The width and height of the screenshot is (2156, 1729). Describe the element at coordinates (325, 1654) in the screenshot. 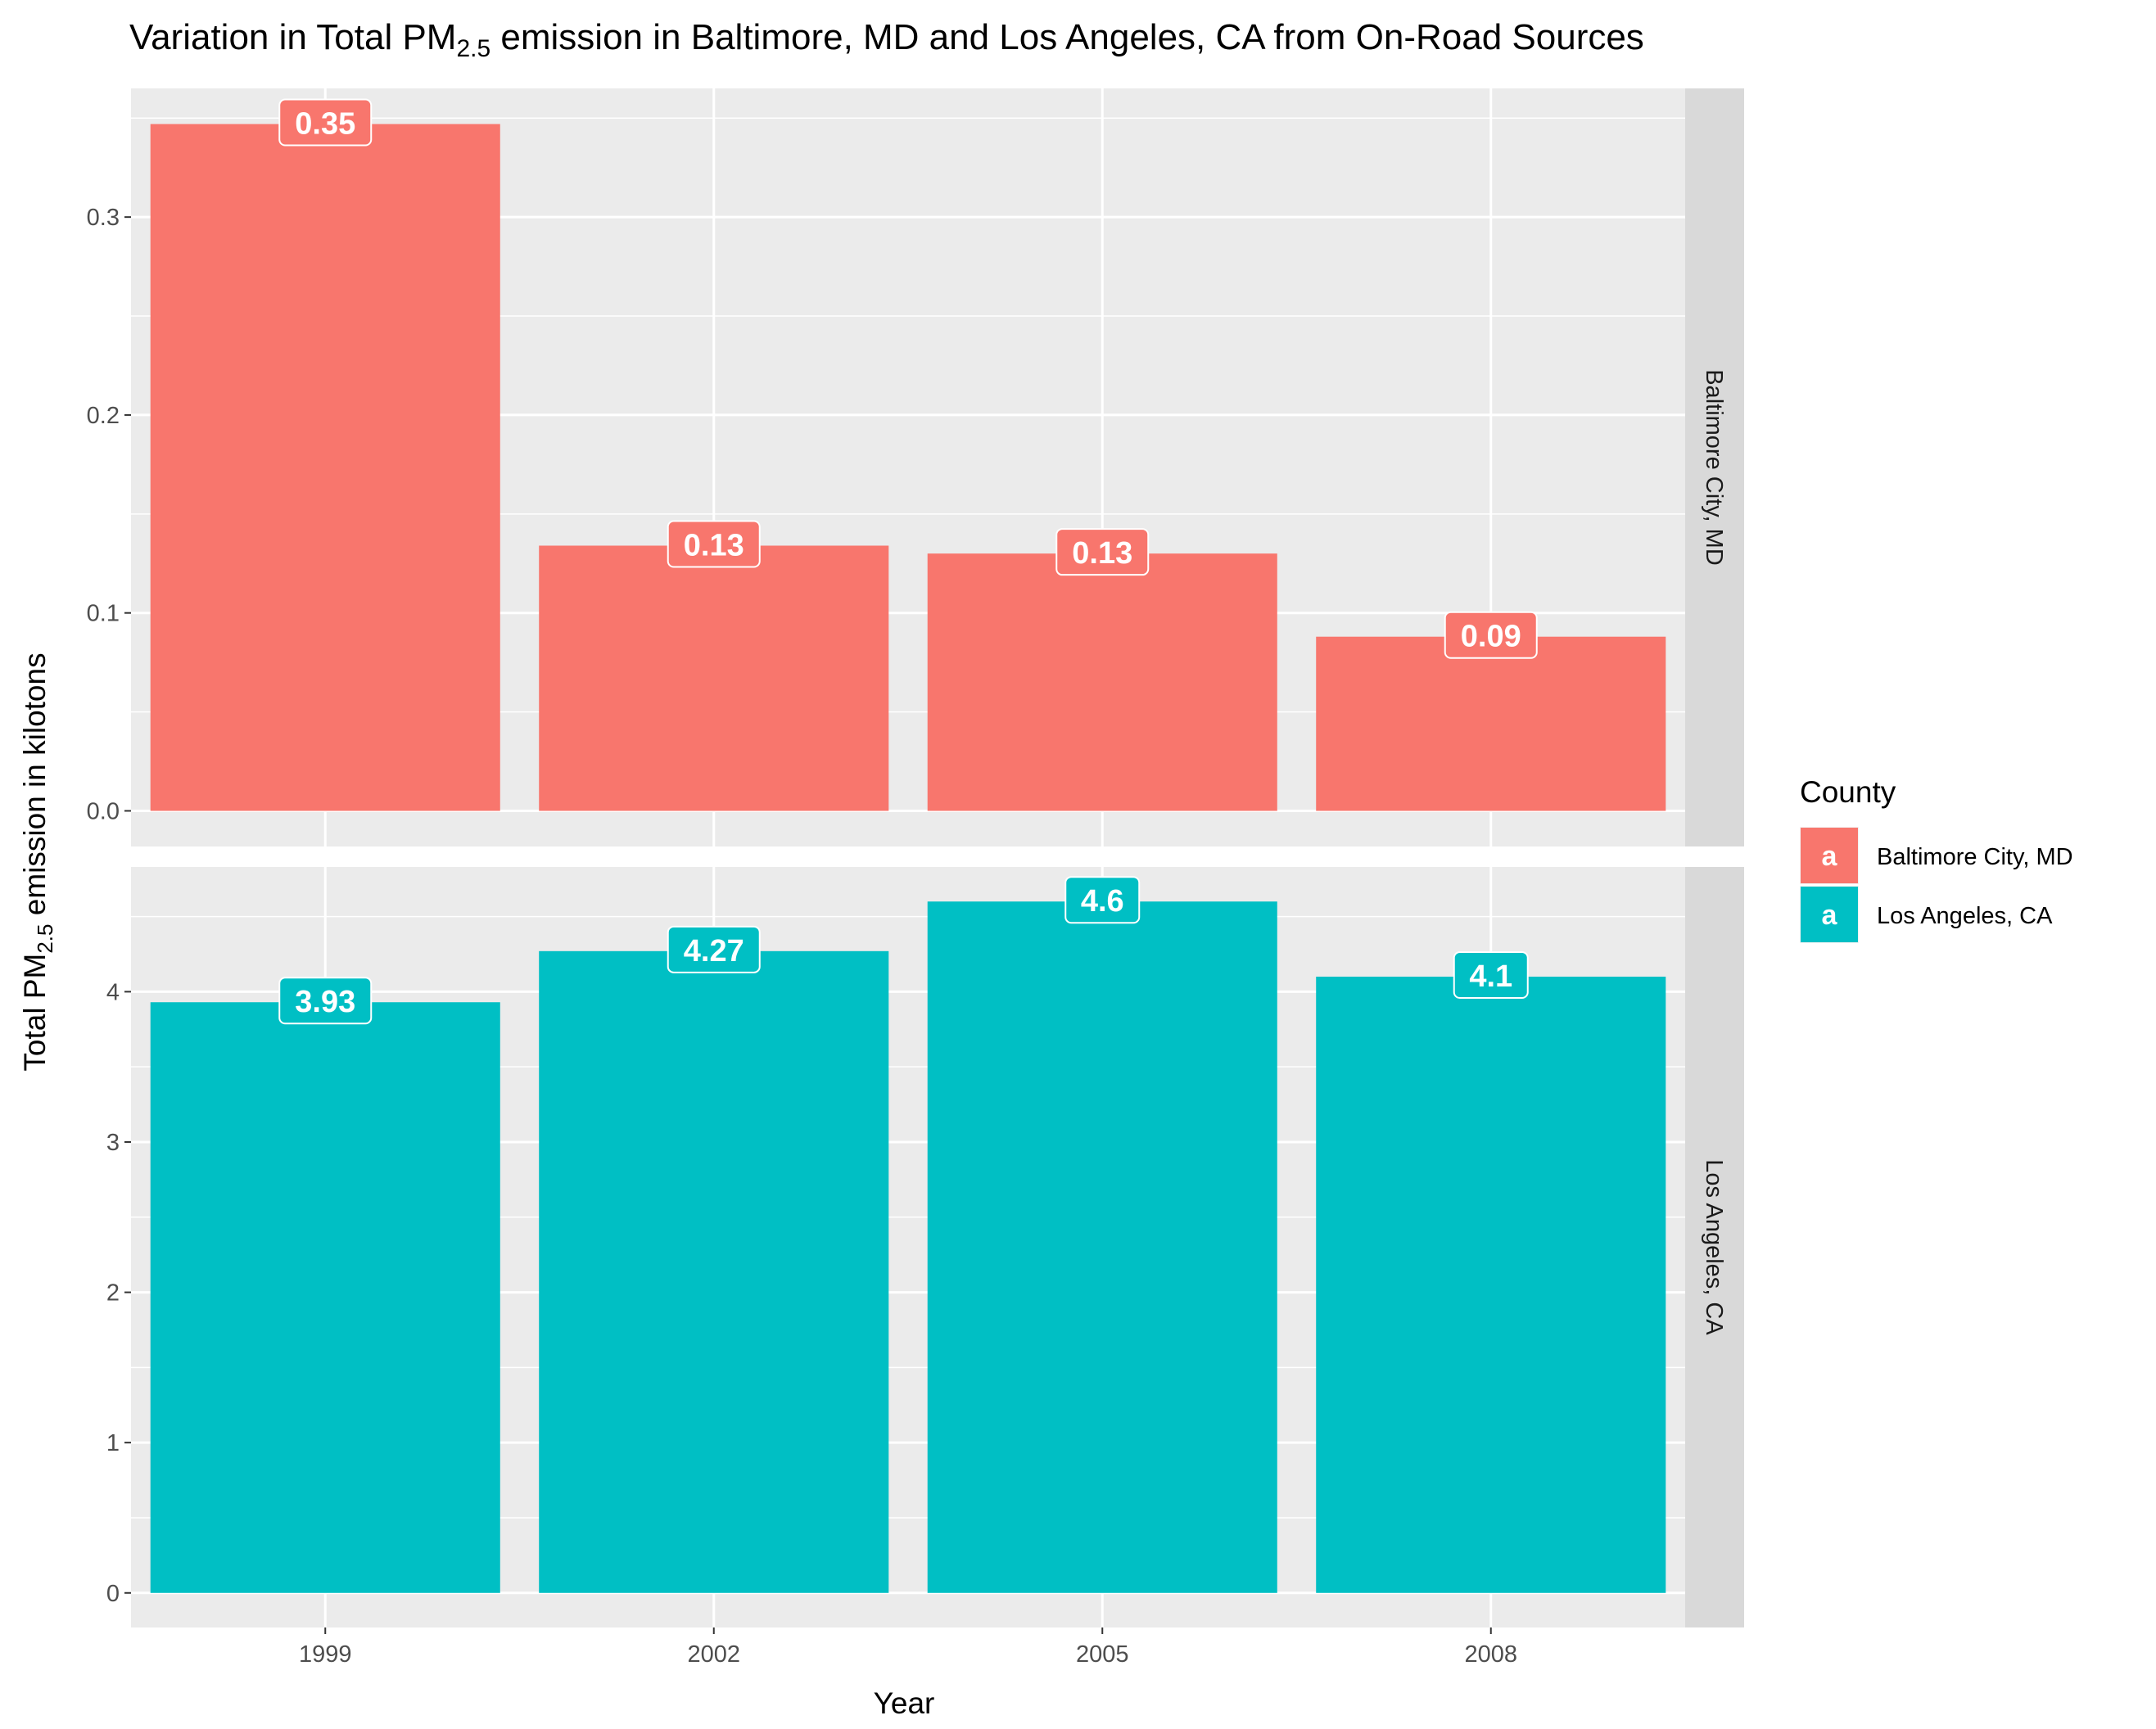

I see `x-tick-label: 1999` at that location.